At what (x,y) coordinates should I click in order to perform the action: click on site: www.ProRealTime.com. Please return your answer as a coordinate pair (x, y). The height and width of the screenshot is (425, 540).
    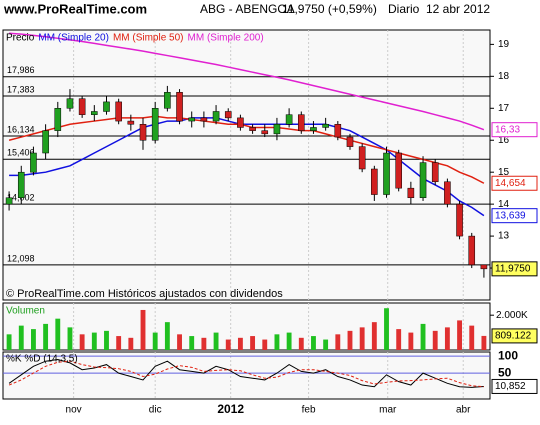
    Looking at the image, I should click on (75, 8).